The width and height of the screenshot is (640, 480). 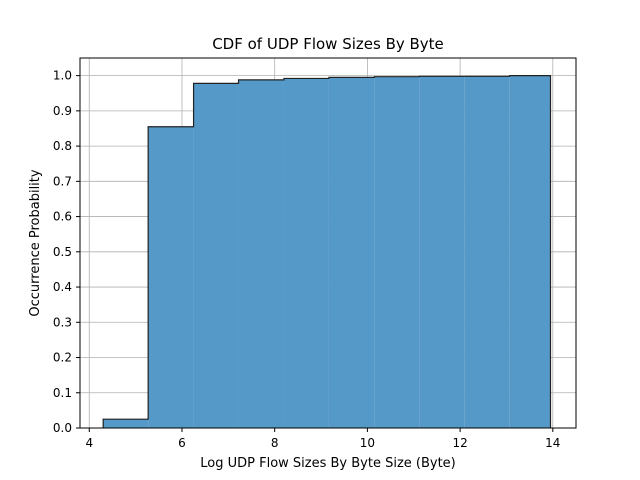 I want to click on y-tick-label: 0.0, so click(x=62, y=428).